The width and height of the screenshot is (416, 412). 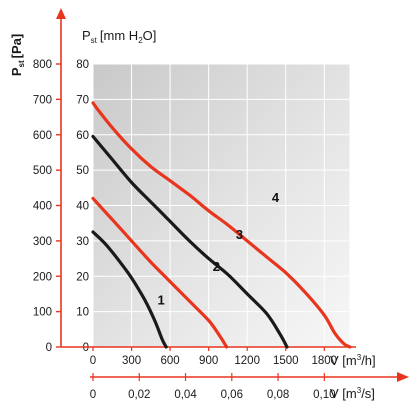 I want to click on x-axis-secondary-title: V [m3/s], so click(x=352, y=393).